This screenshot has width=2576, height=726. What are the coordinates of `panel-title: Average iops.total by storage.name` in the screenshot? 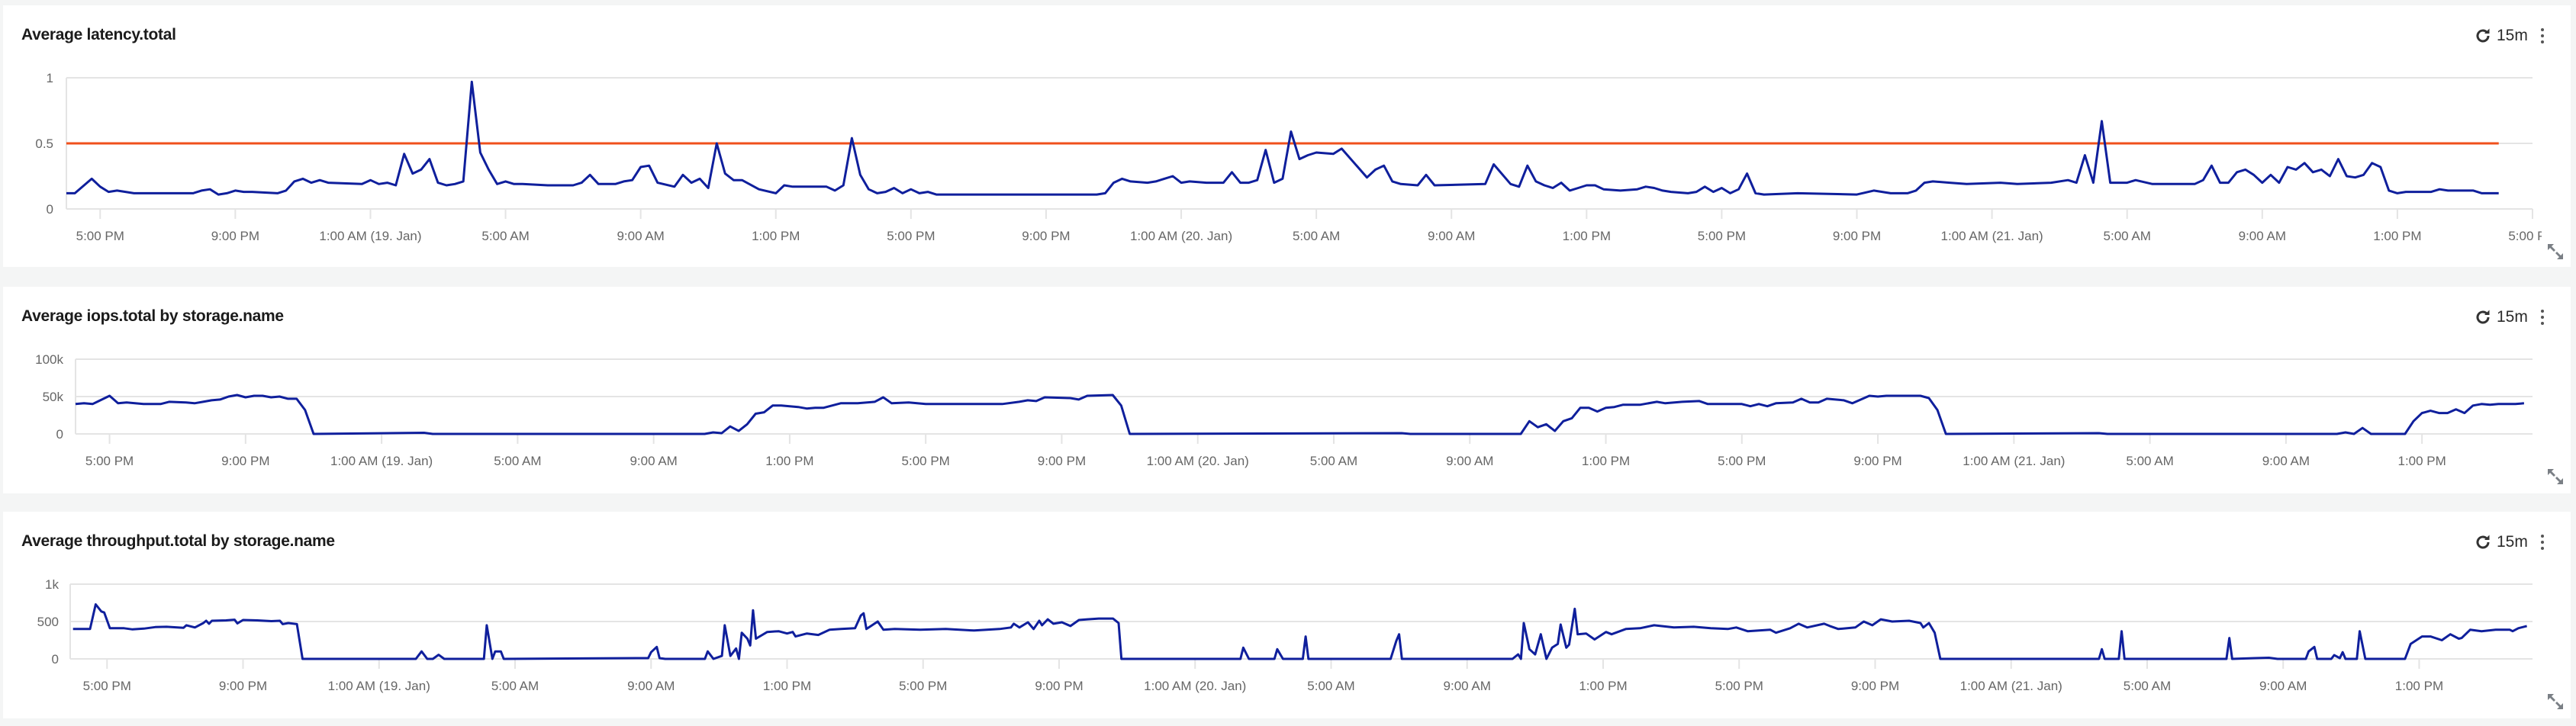 It's located at (152, 316).